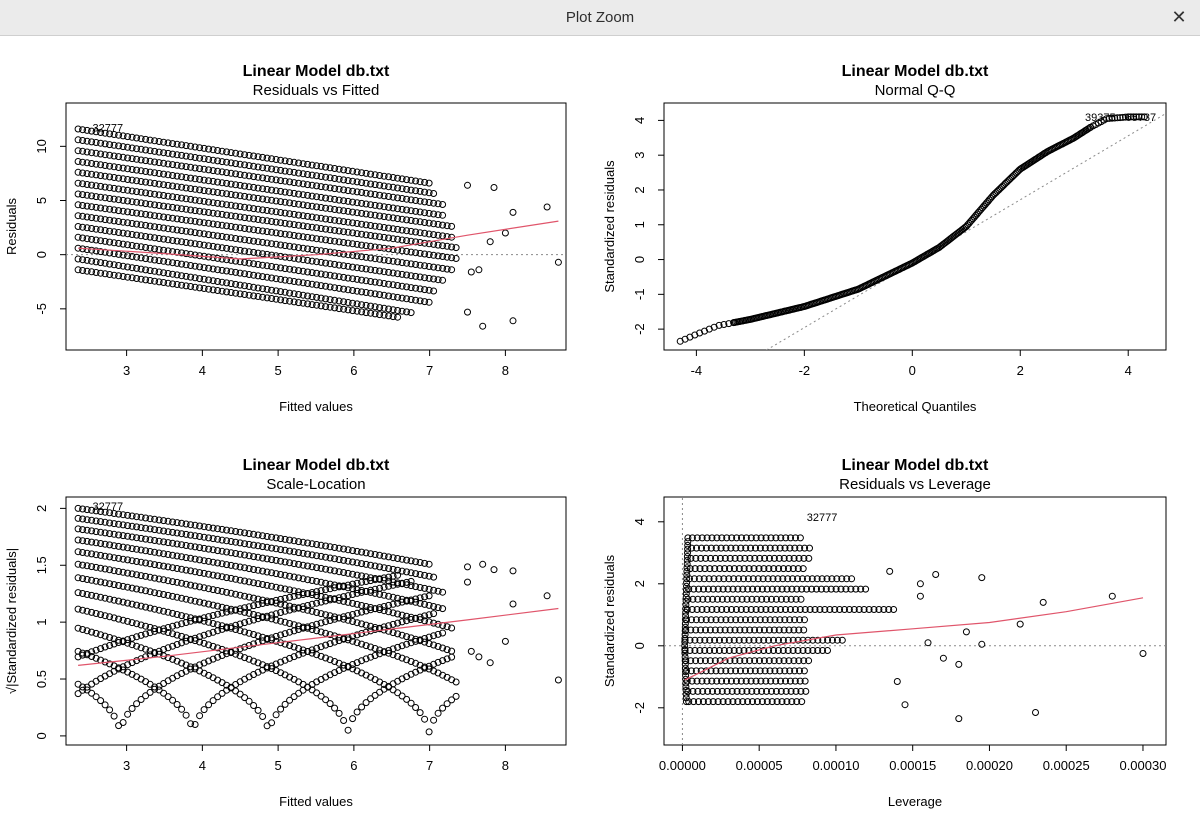 This screenshot has width=1200, height=831. What do you see at coordinates (11, 621) in the screenshot?
I see `y-axis-label: √|Standardized residuals|` at bounding box center [11, 621].